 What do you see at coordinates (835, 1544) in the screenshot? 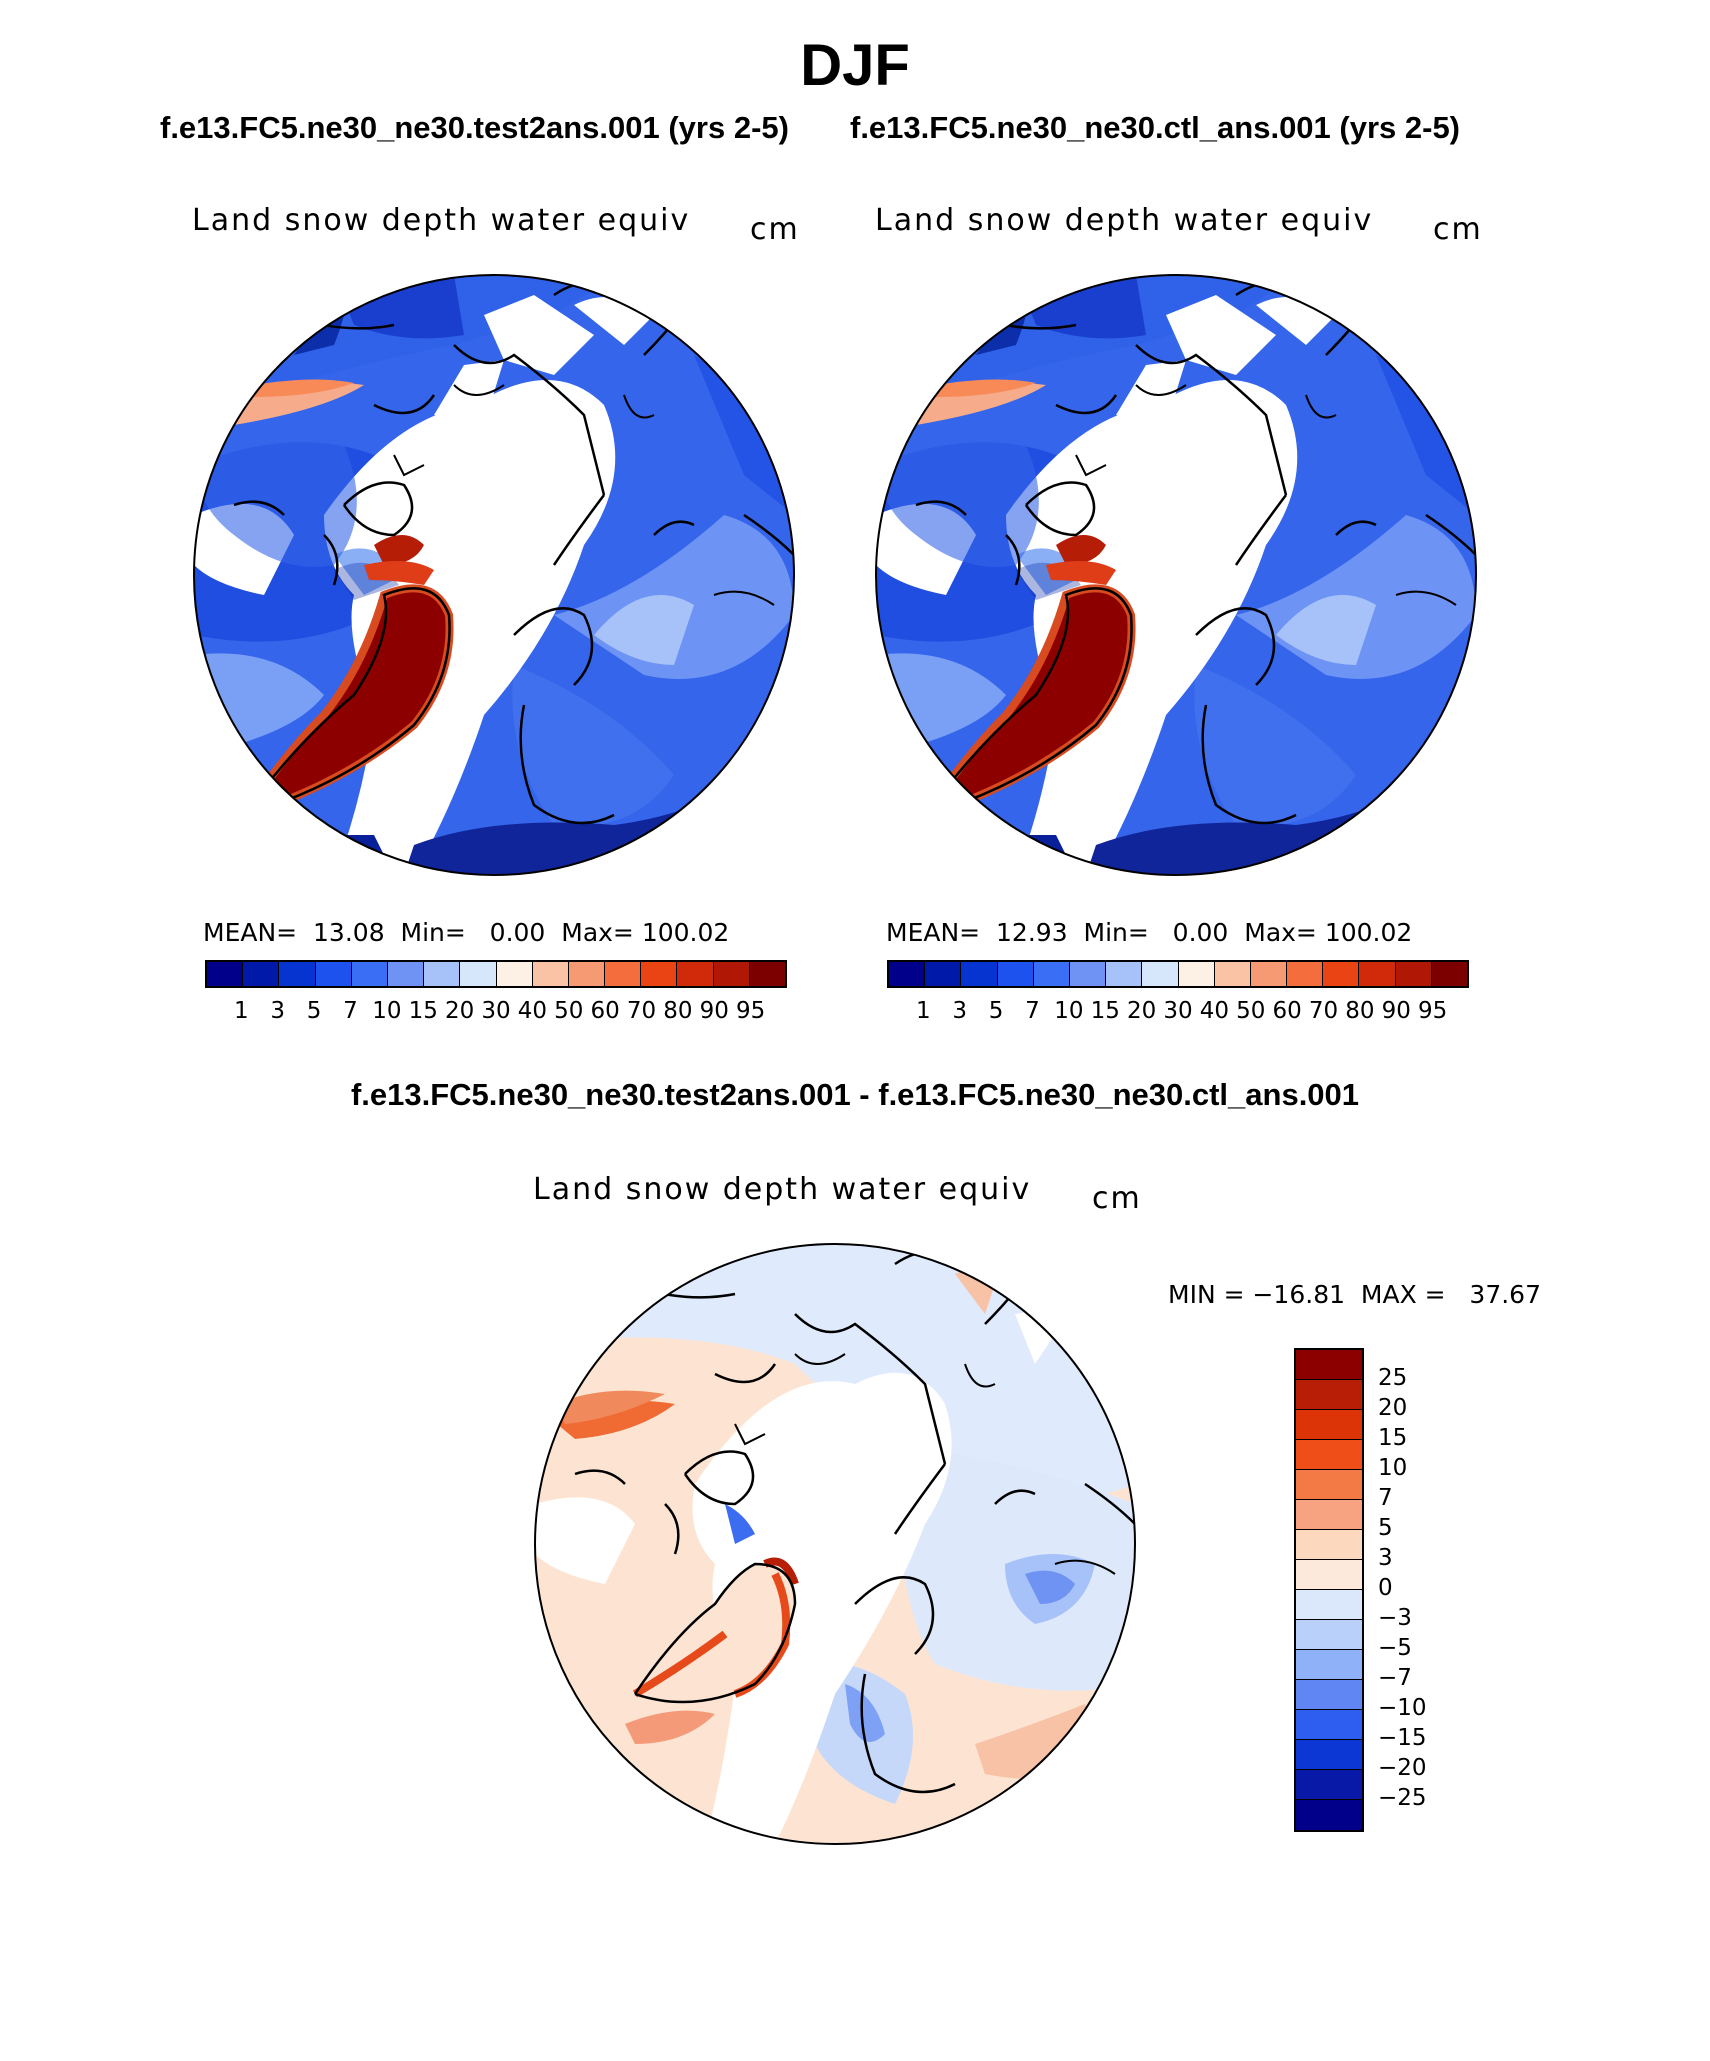
I see `diff-map` at bounding box center [835, 1544].